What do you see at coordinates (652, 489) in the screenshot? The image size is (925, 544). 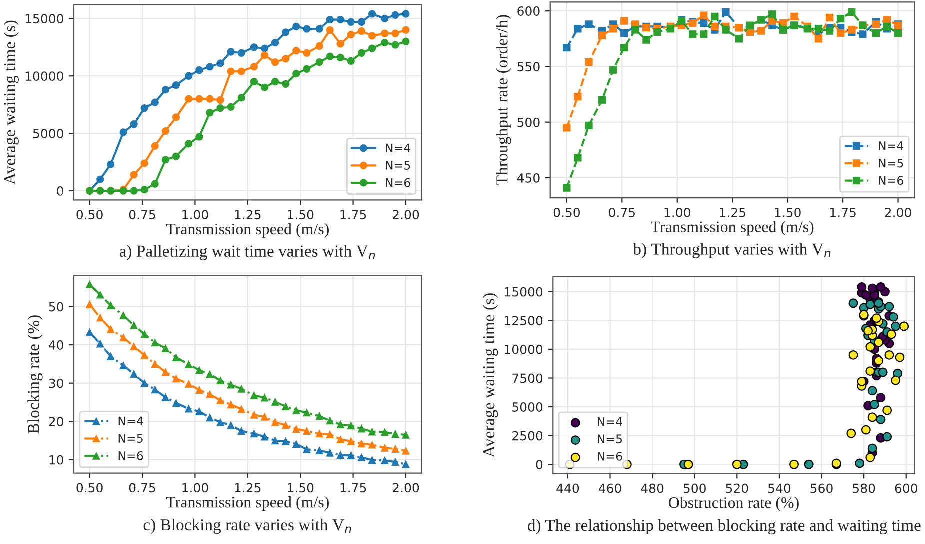 I see `x-tick-label: 480` at bounding box center [652, 489].